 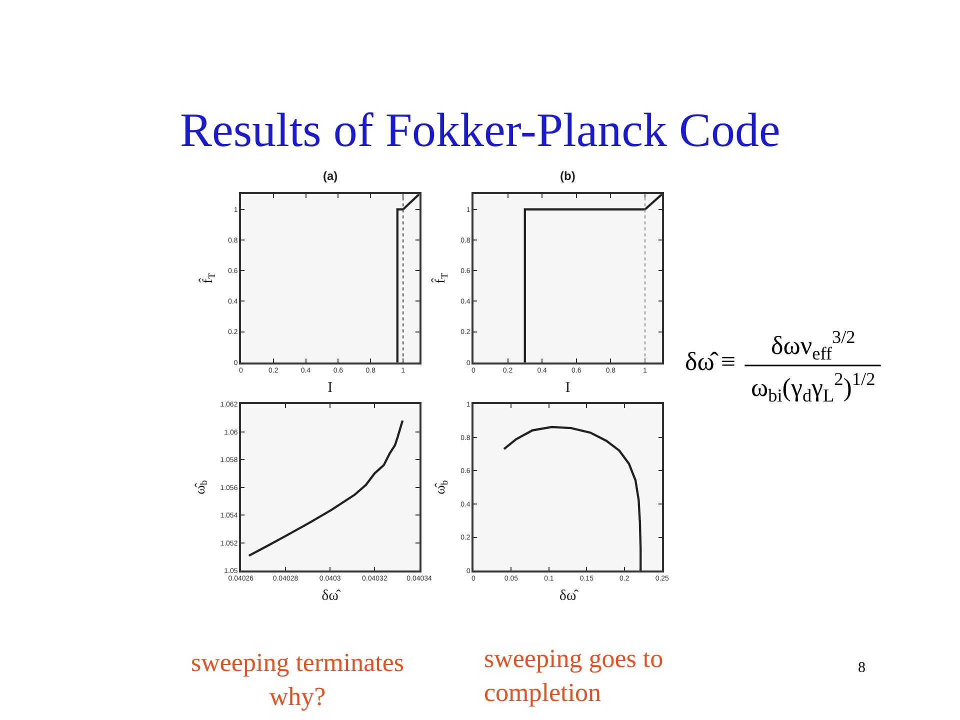 I want to click on chart-title: (a), so click(x=330, y=176).